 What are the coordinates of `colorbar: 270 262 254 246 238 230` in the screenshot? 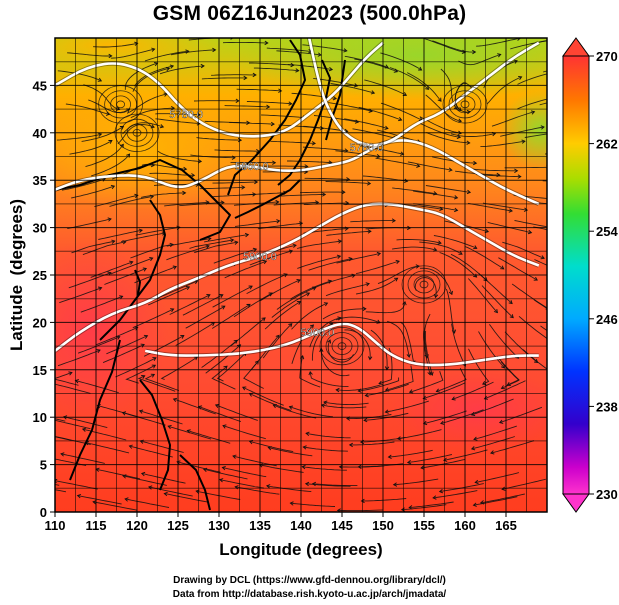 It's located at (590, 275).